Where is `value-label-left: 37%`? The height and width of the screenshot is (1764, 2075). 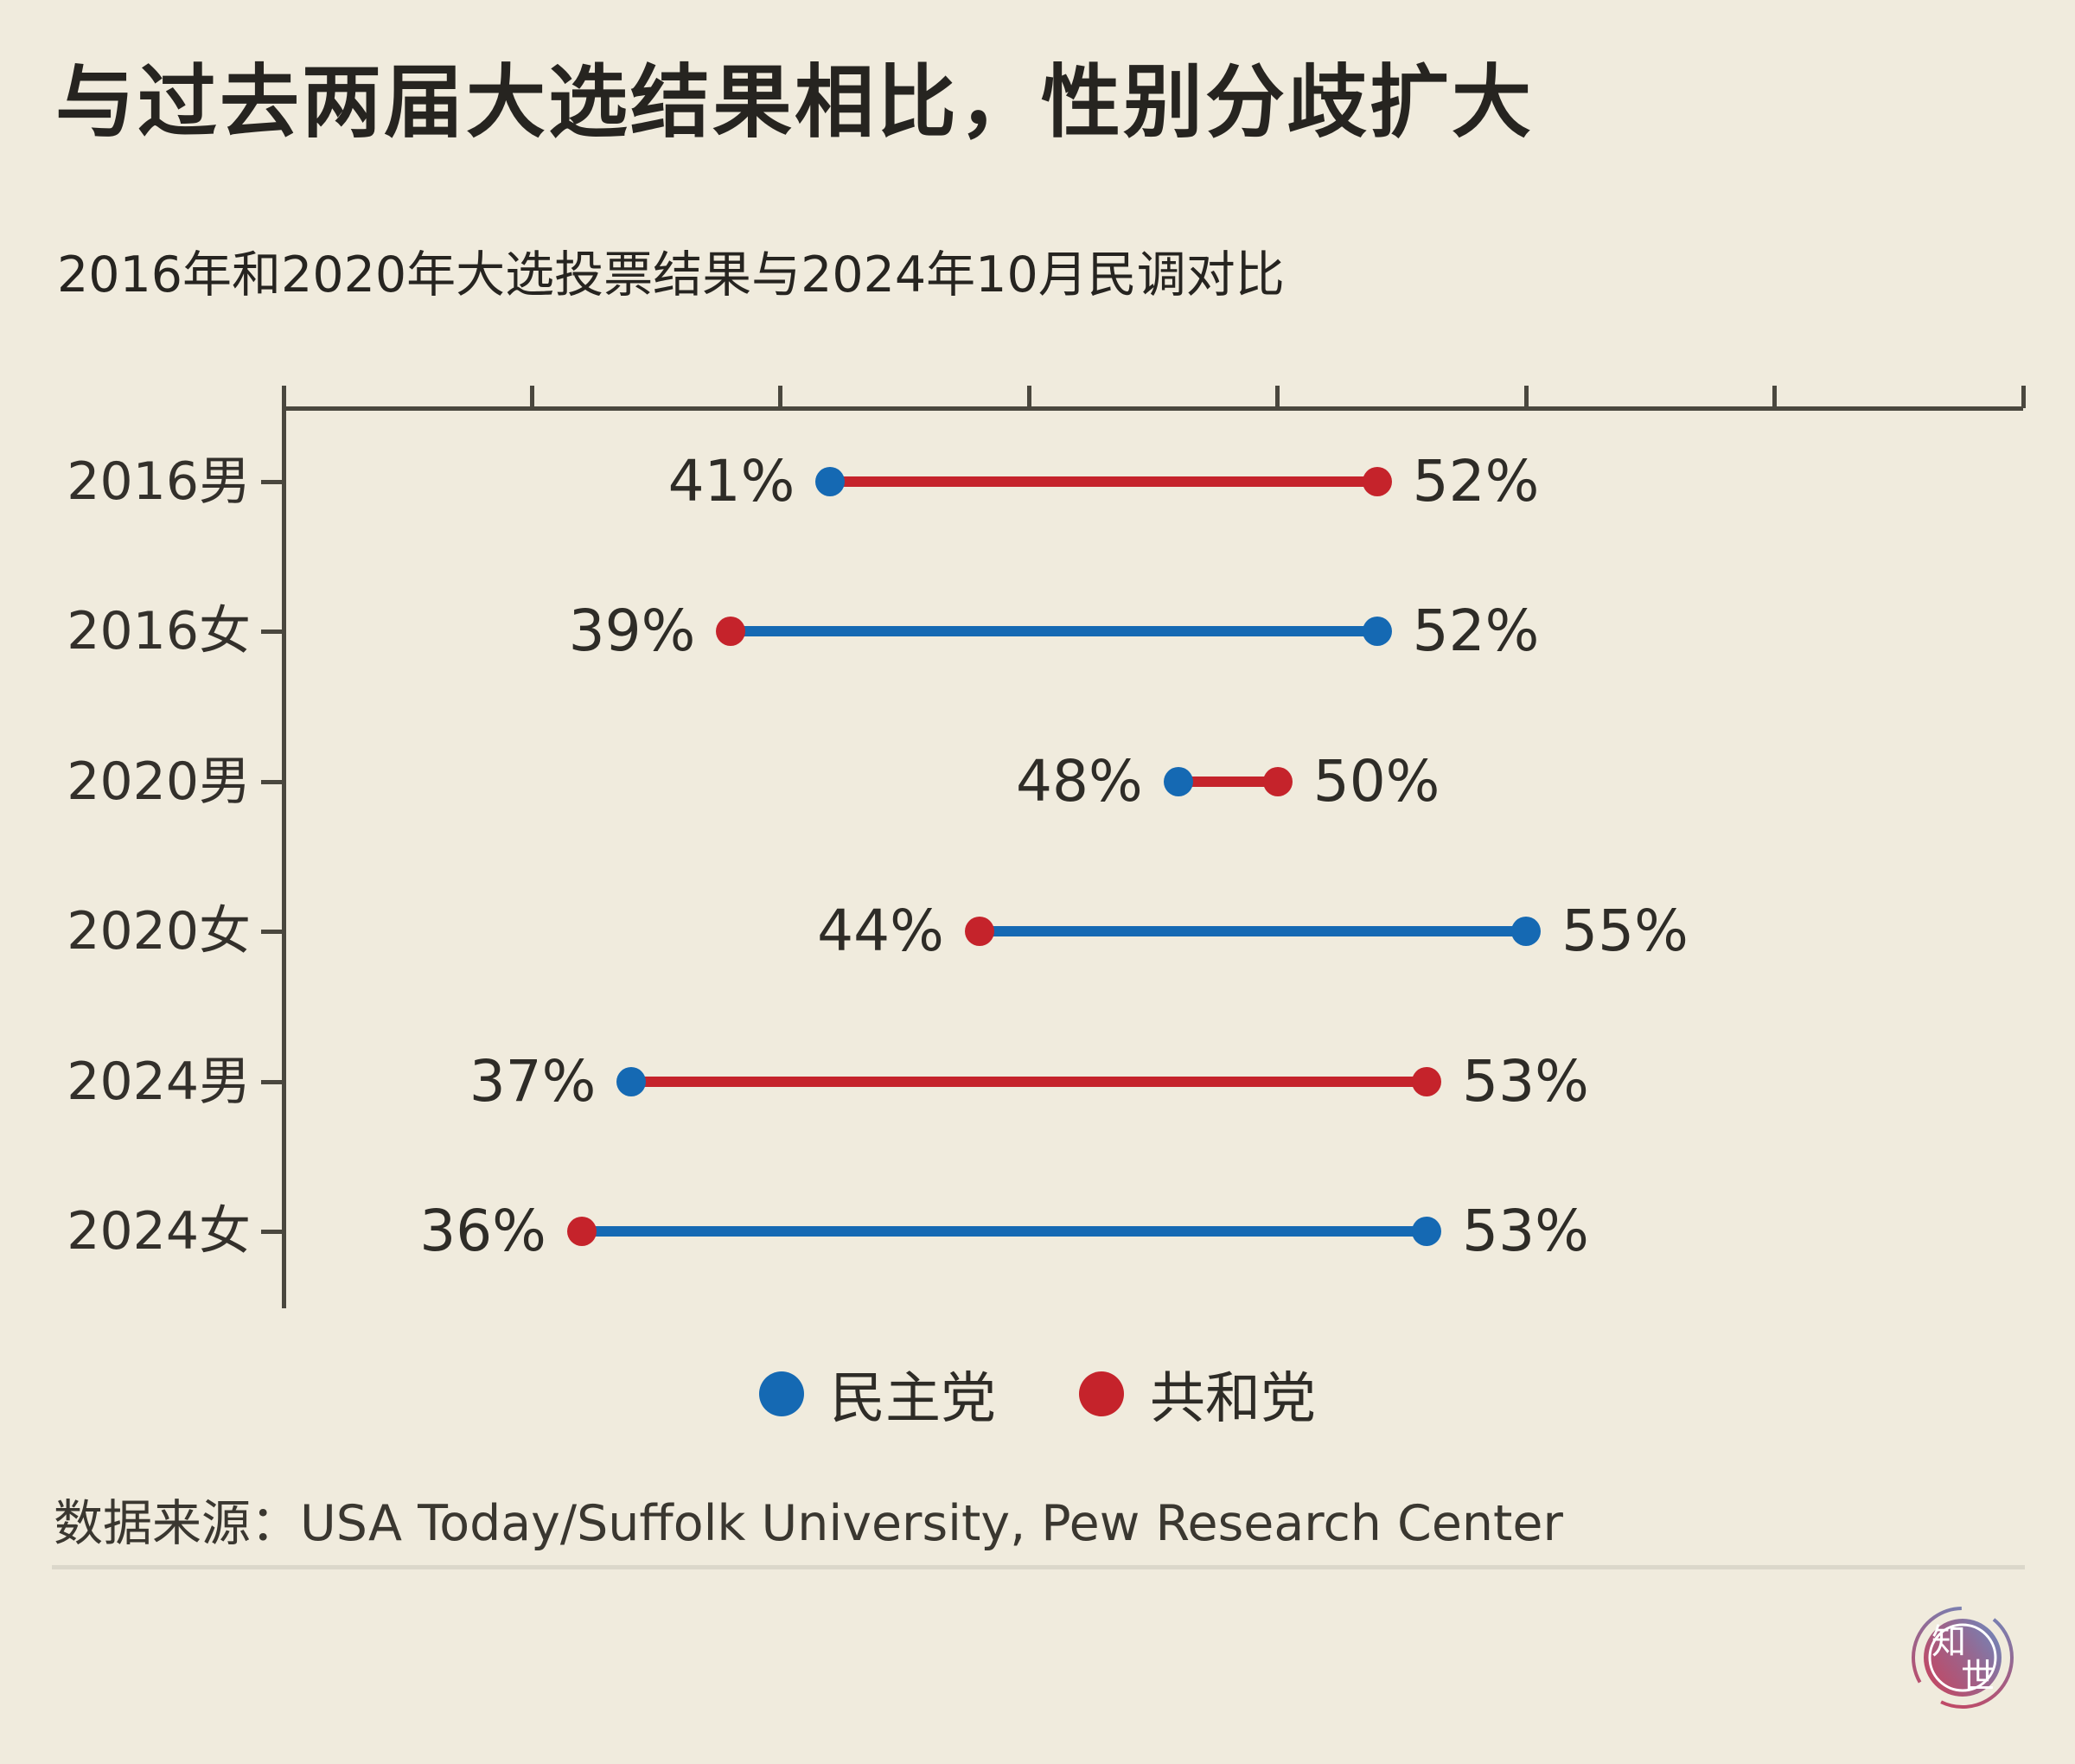
value-label-left: 37% is located at coordinates (533, 1081).